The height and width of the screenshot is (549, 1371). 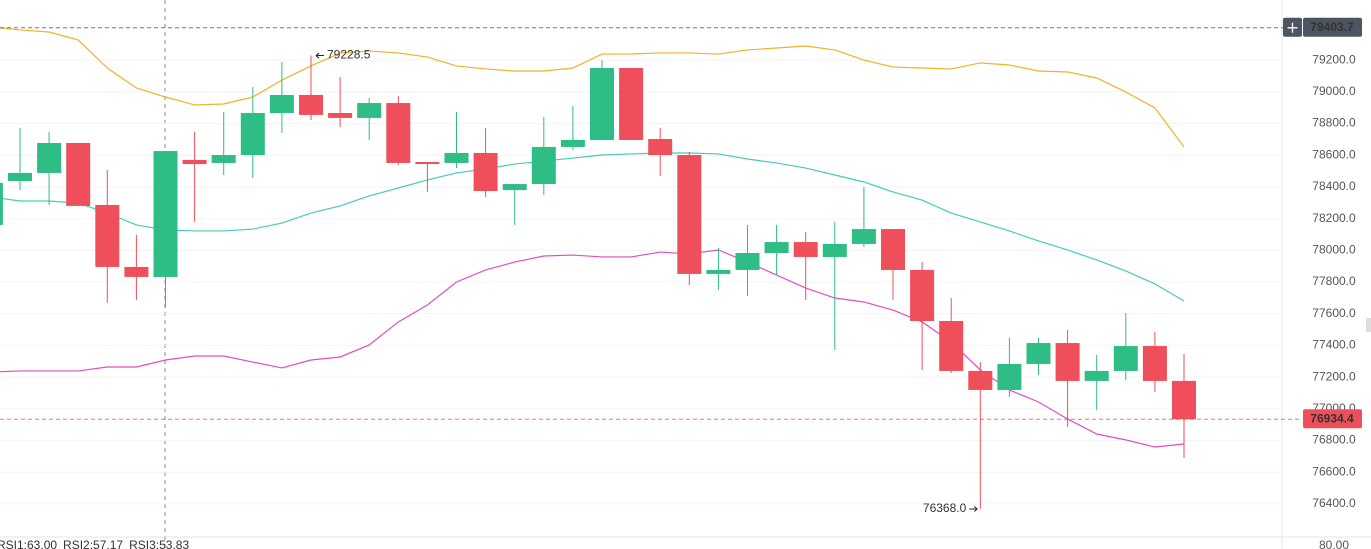 What do you see at coordinates (1334, 154) in the screenshot?
I see `y-tick-label: 78600.0` at bounding box center [1334, 154].